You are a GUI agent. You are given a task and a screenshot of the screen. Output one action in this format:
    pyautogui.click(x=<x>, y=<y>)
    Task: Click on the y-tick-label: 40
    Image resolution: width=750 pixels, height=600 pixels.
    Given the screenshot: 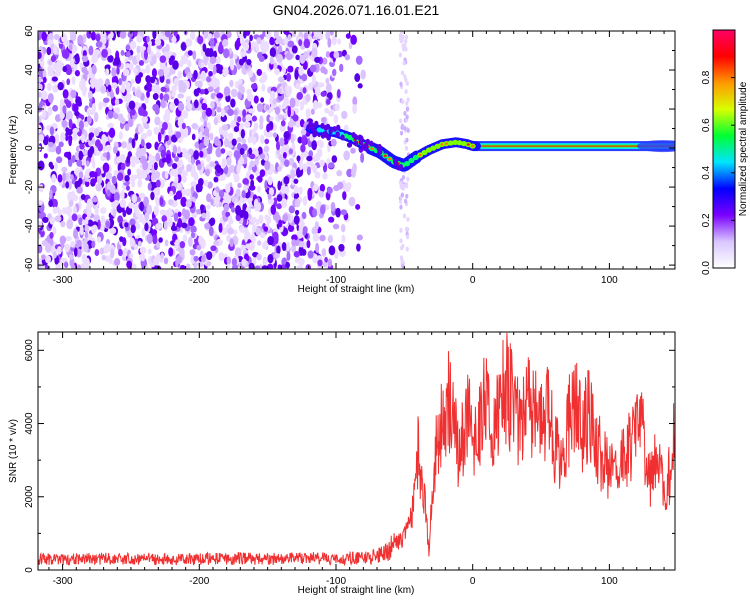 What is the action you would take?
    pyautogui.click(x=29, y=70)
    